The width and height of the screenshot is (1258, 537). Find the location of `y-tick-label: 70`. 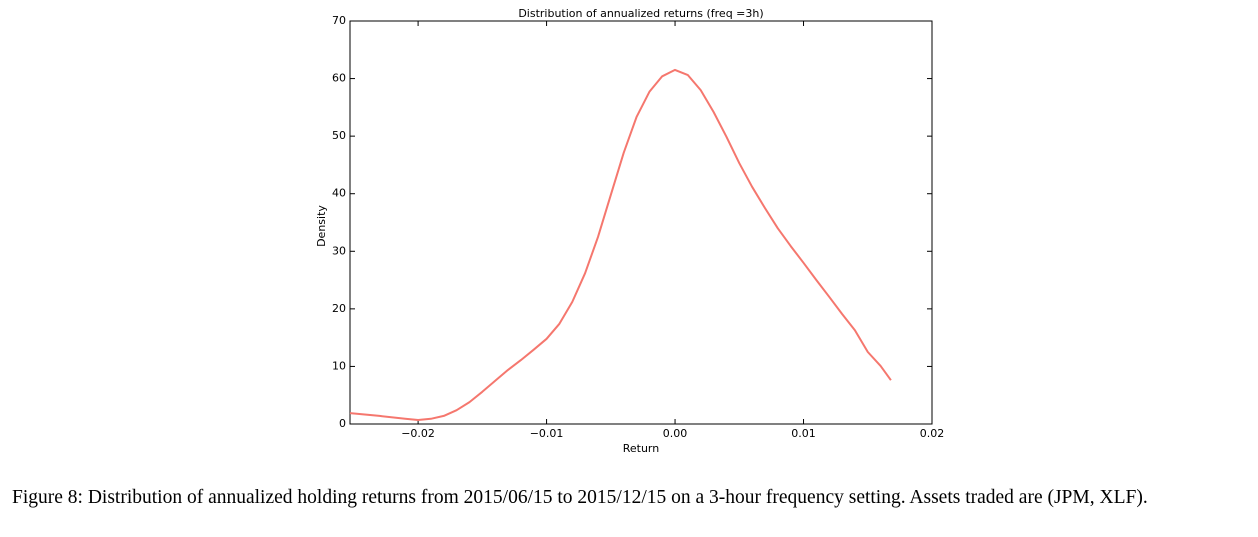

y-tick-label: 70 is located at coordinates (339, 20).